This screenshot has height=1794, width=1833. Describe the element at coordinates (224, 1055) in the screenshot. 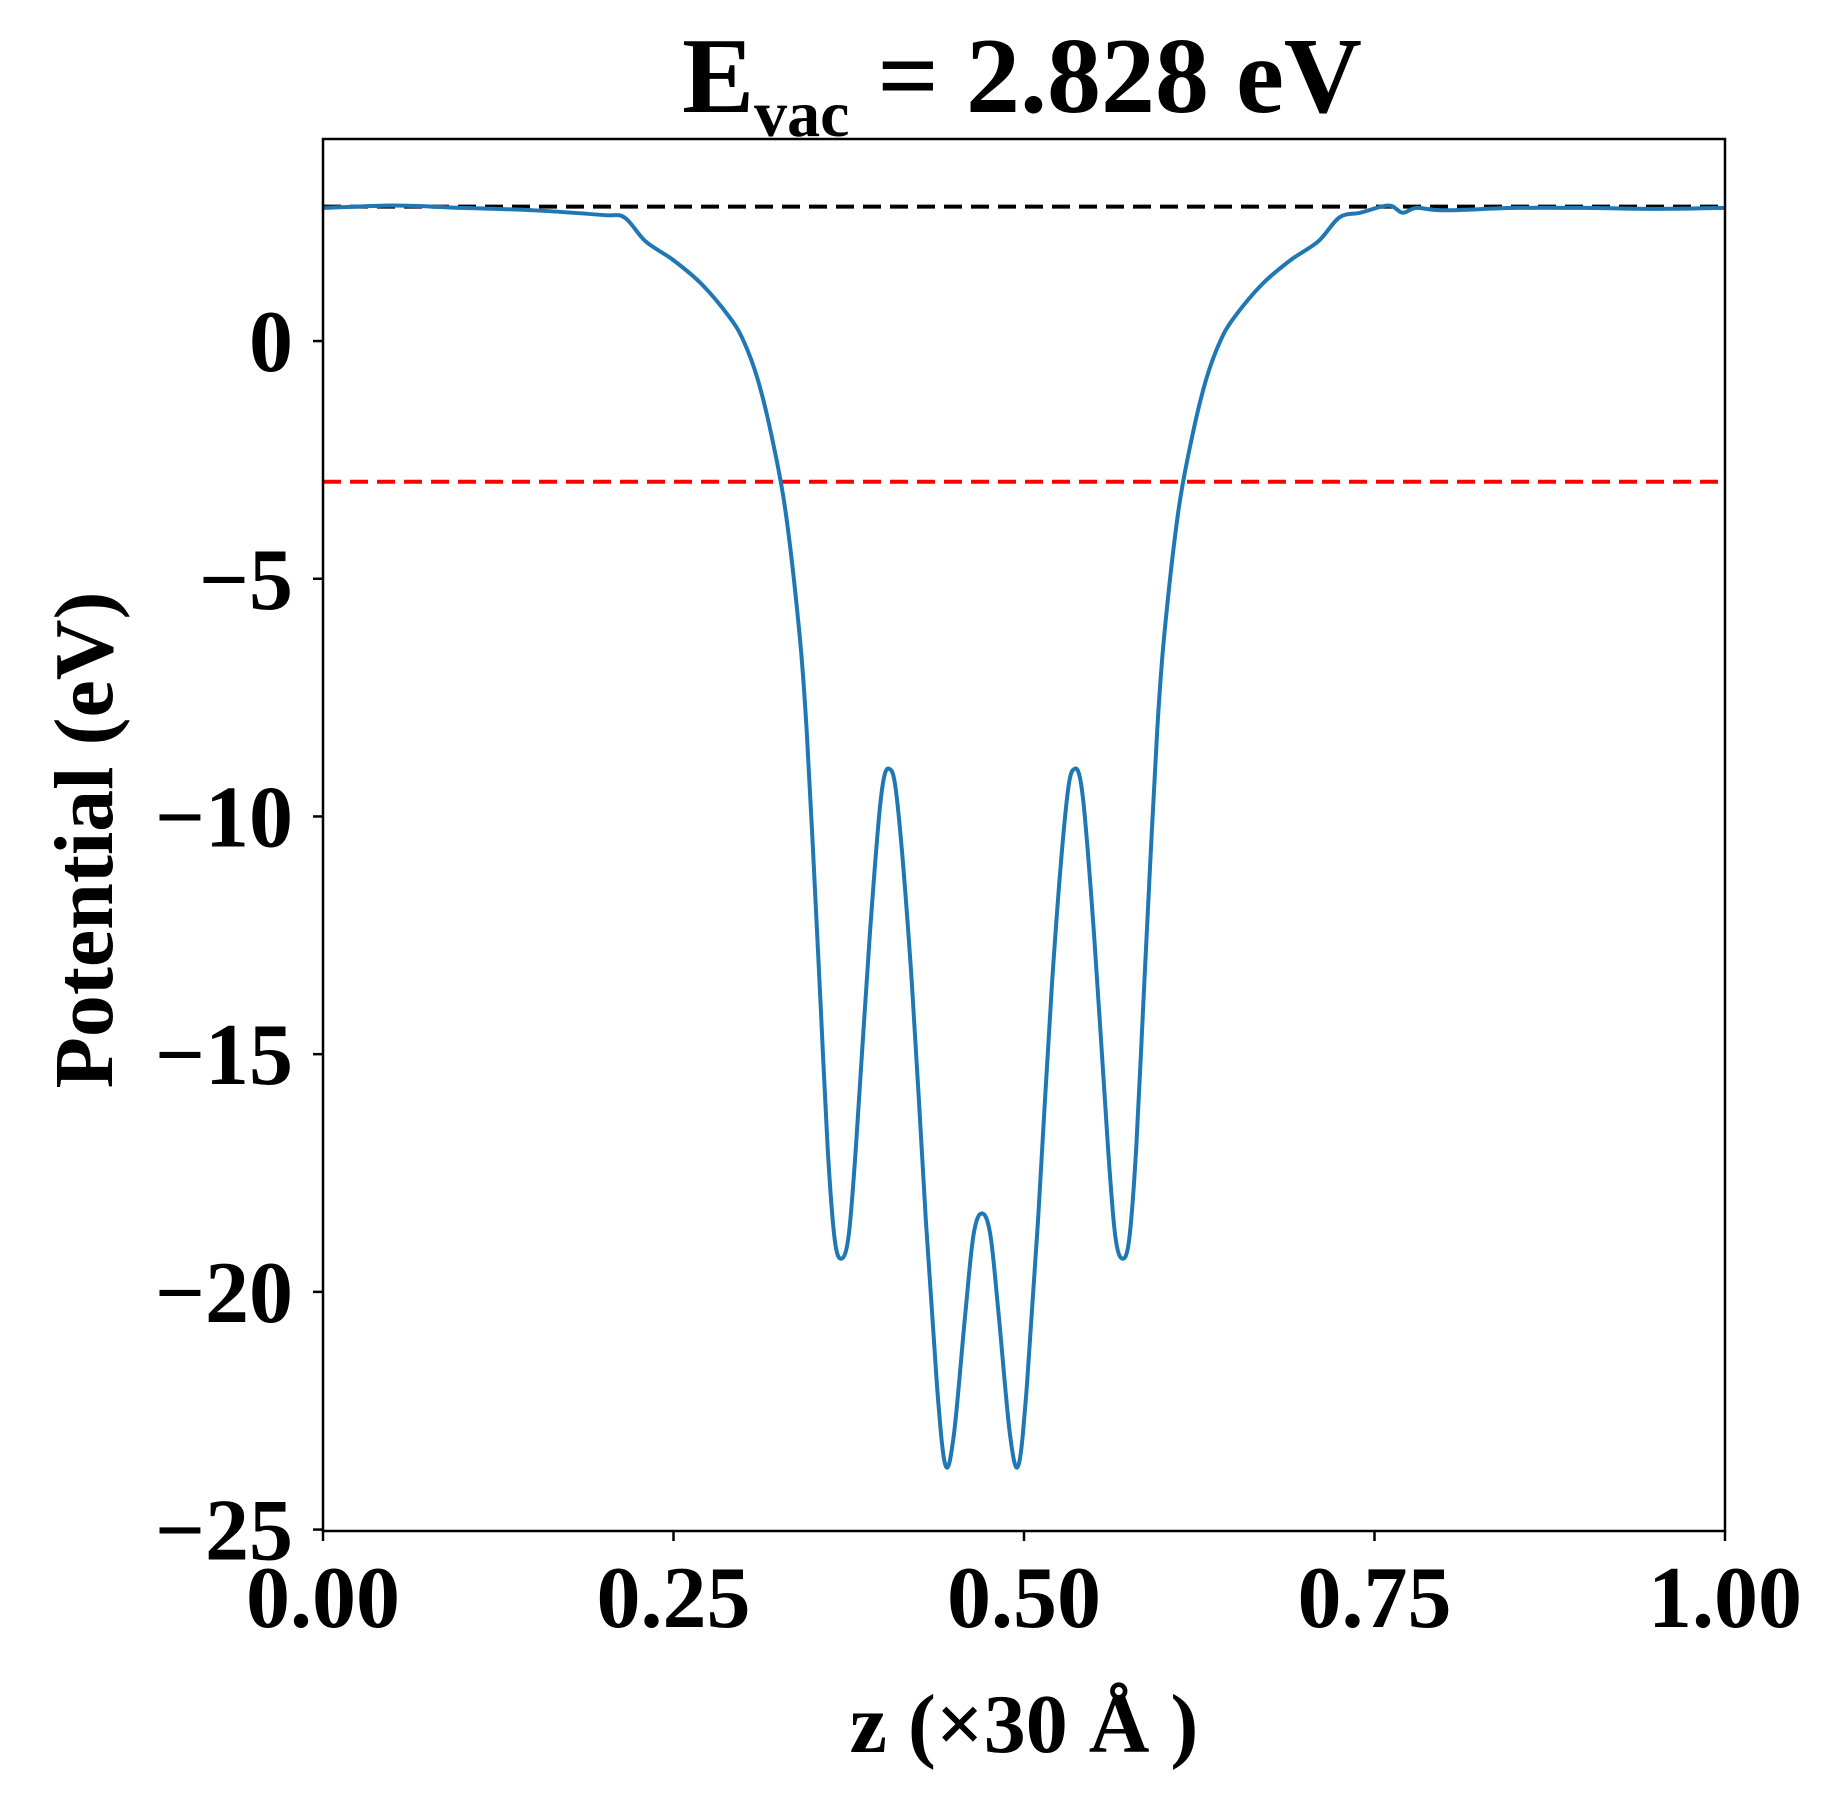

I see `y-tick-label: −15` at that location.